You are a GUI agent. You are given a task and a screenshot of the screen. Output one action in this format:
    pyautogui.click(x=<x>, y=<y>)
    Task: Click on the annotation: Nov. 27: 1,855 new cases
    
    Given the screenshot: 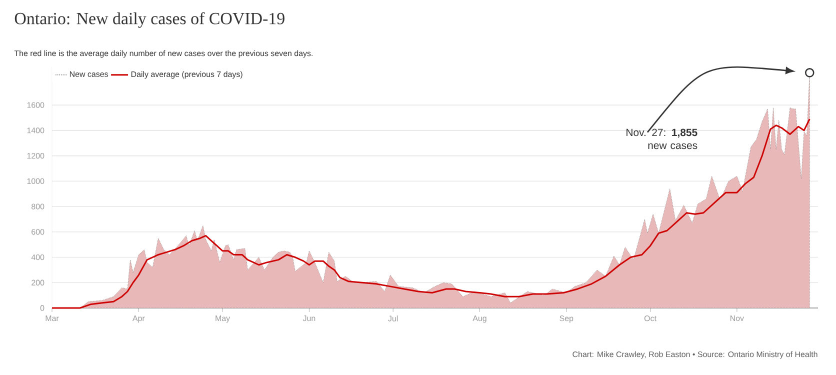 What is the action you would take?
    pyautogui.click(x=662, y=139)
    